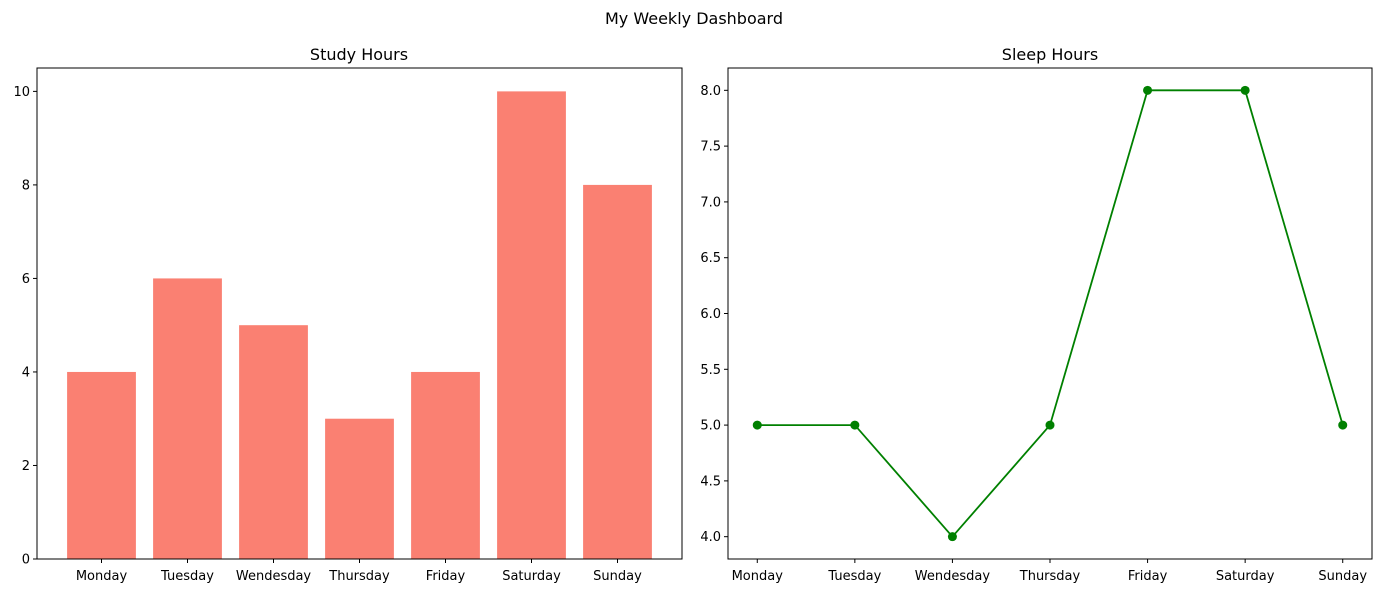  Describe the element at coordinates (26, 372) in the screenshot. I see `study-ytick-label: 4` at that location.